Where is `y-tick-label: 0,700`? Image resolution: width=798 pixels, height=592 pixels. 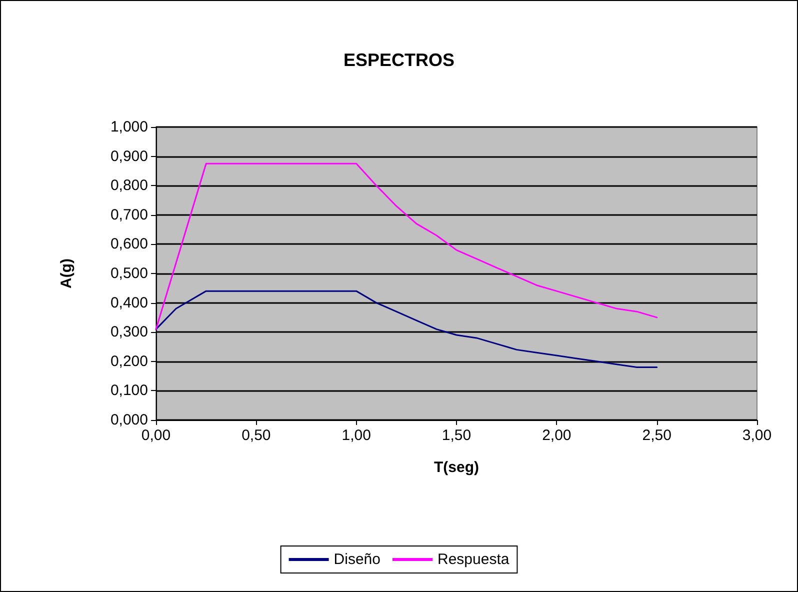
y-tick-label: 0,700 is located at coordinates (129, 215).